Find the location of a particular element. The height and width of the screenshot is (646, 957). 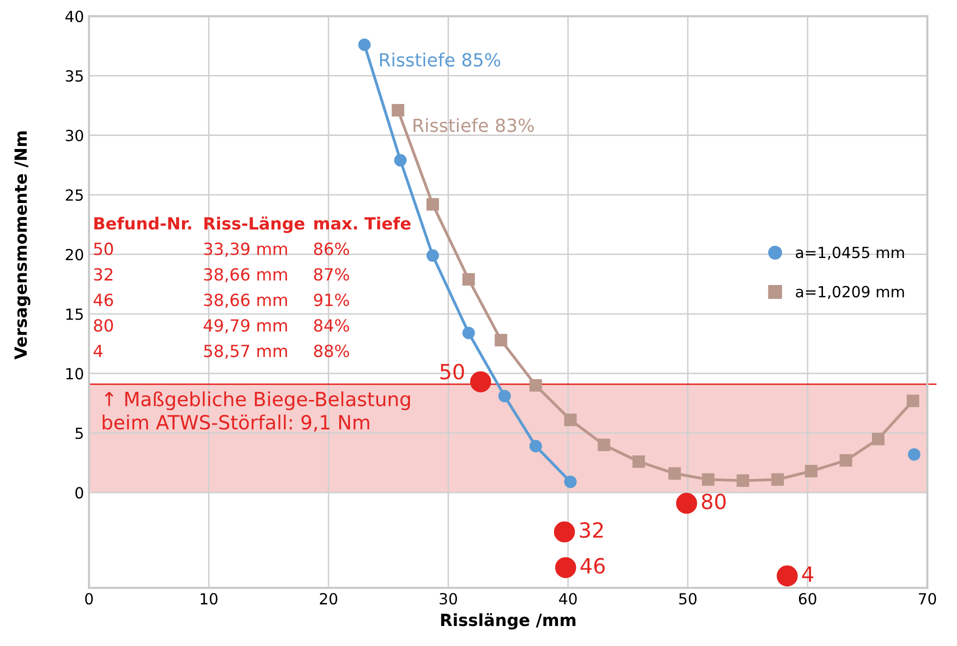

y-tick-label: 20 is located at coordinates (75, 254).